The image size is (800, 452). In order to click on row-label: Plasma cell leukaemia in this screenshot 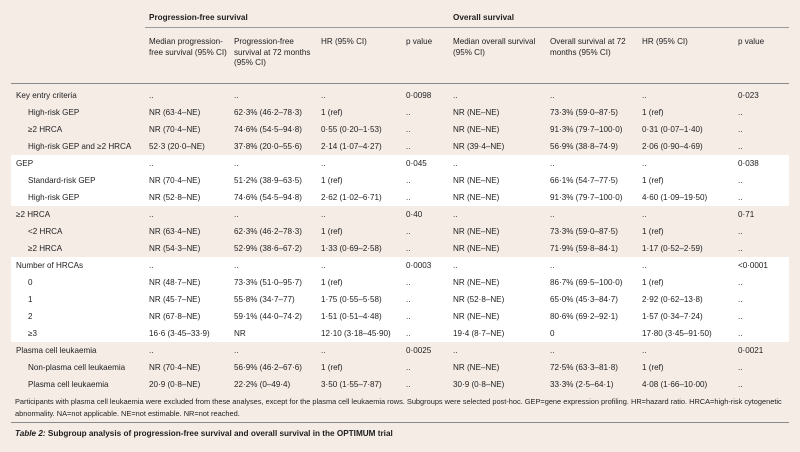, I will do `click(56, 350)`.